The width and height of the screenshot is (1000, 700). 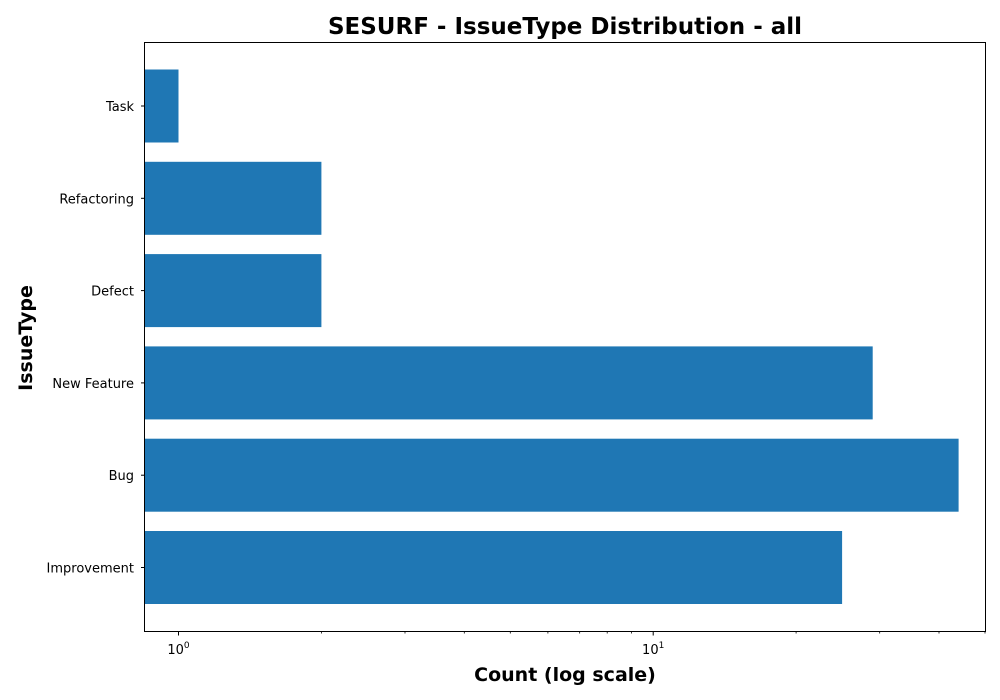 I want to click on x-tick-label: 10¹, so click(x=653, y=649).